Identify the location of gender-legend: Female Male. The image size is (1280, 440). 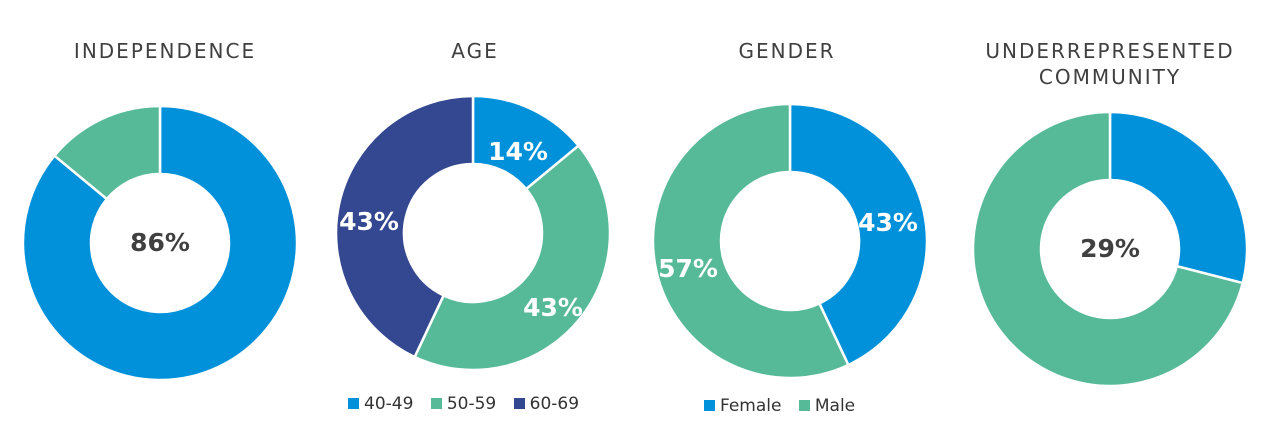
(785, 406).